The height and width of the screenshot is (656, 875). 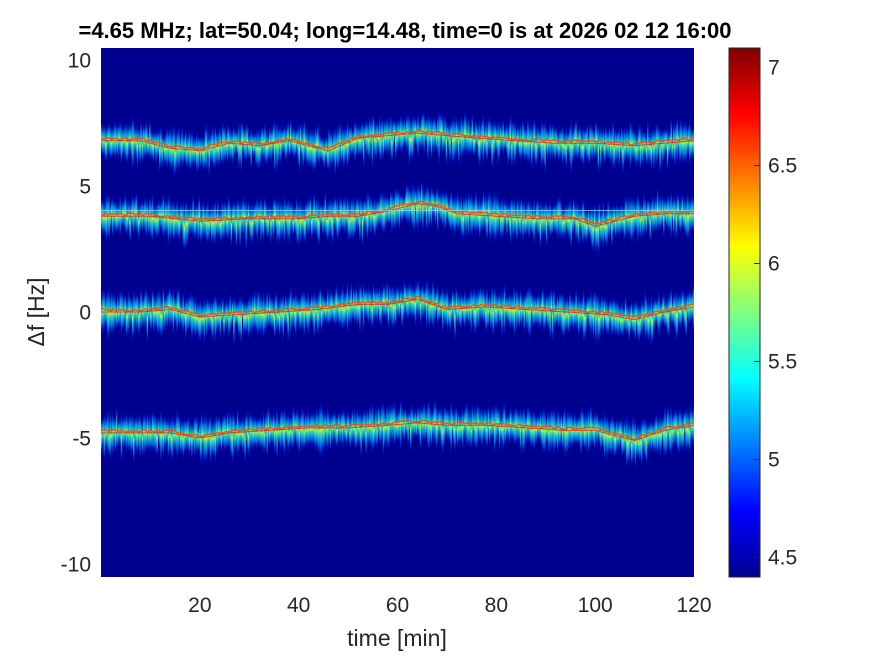 What do you see at coordinates (397, 213) in the screenshot?
I see `band-ridge` at bounding box center [397, 213].